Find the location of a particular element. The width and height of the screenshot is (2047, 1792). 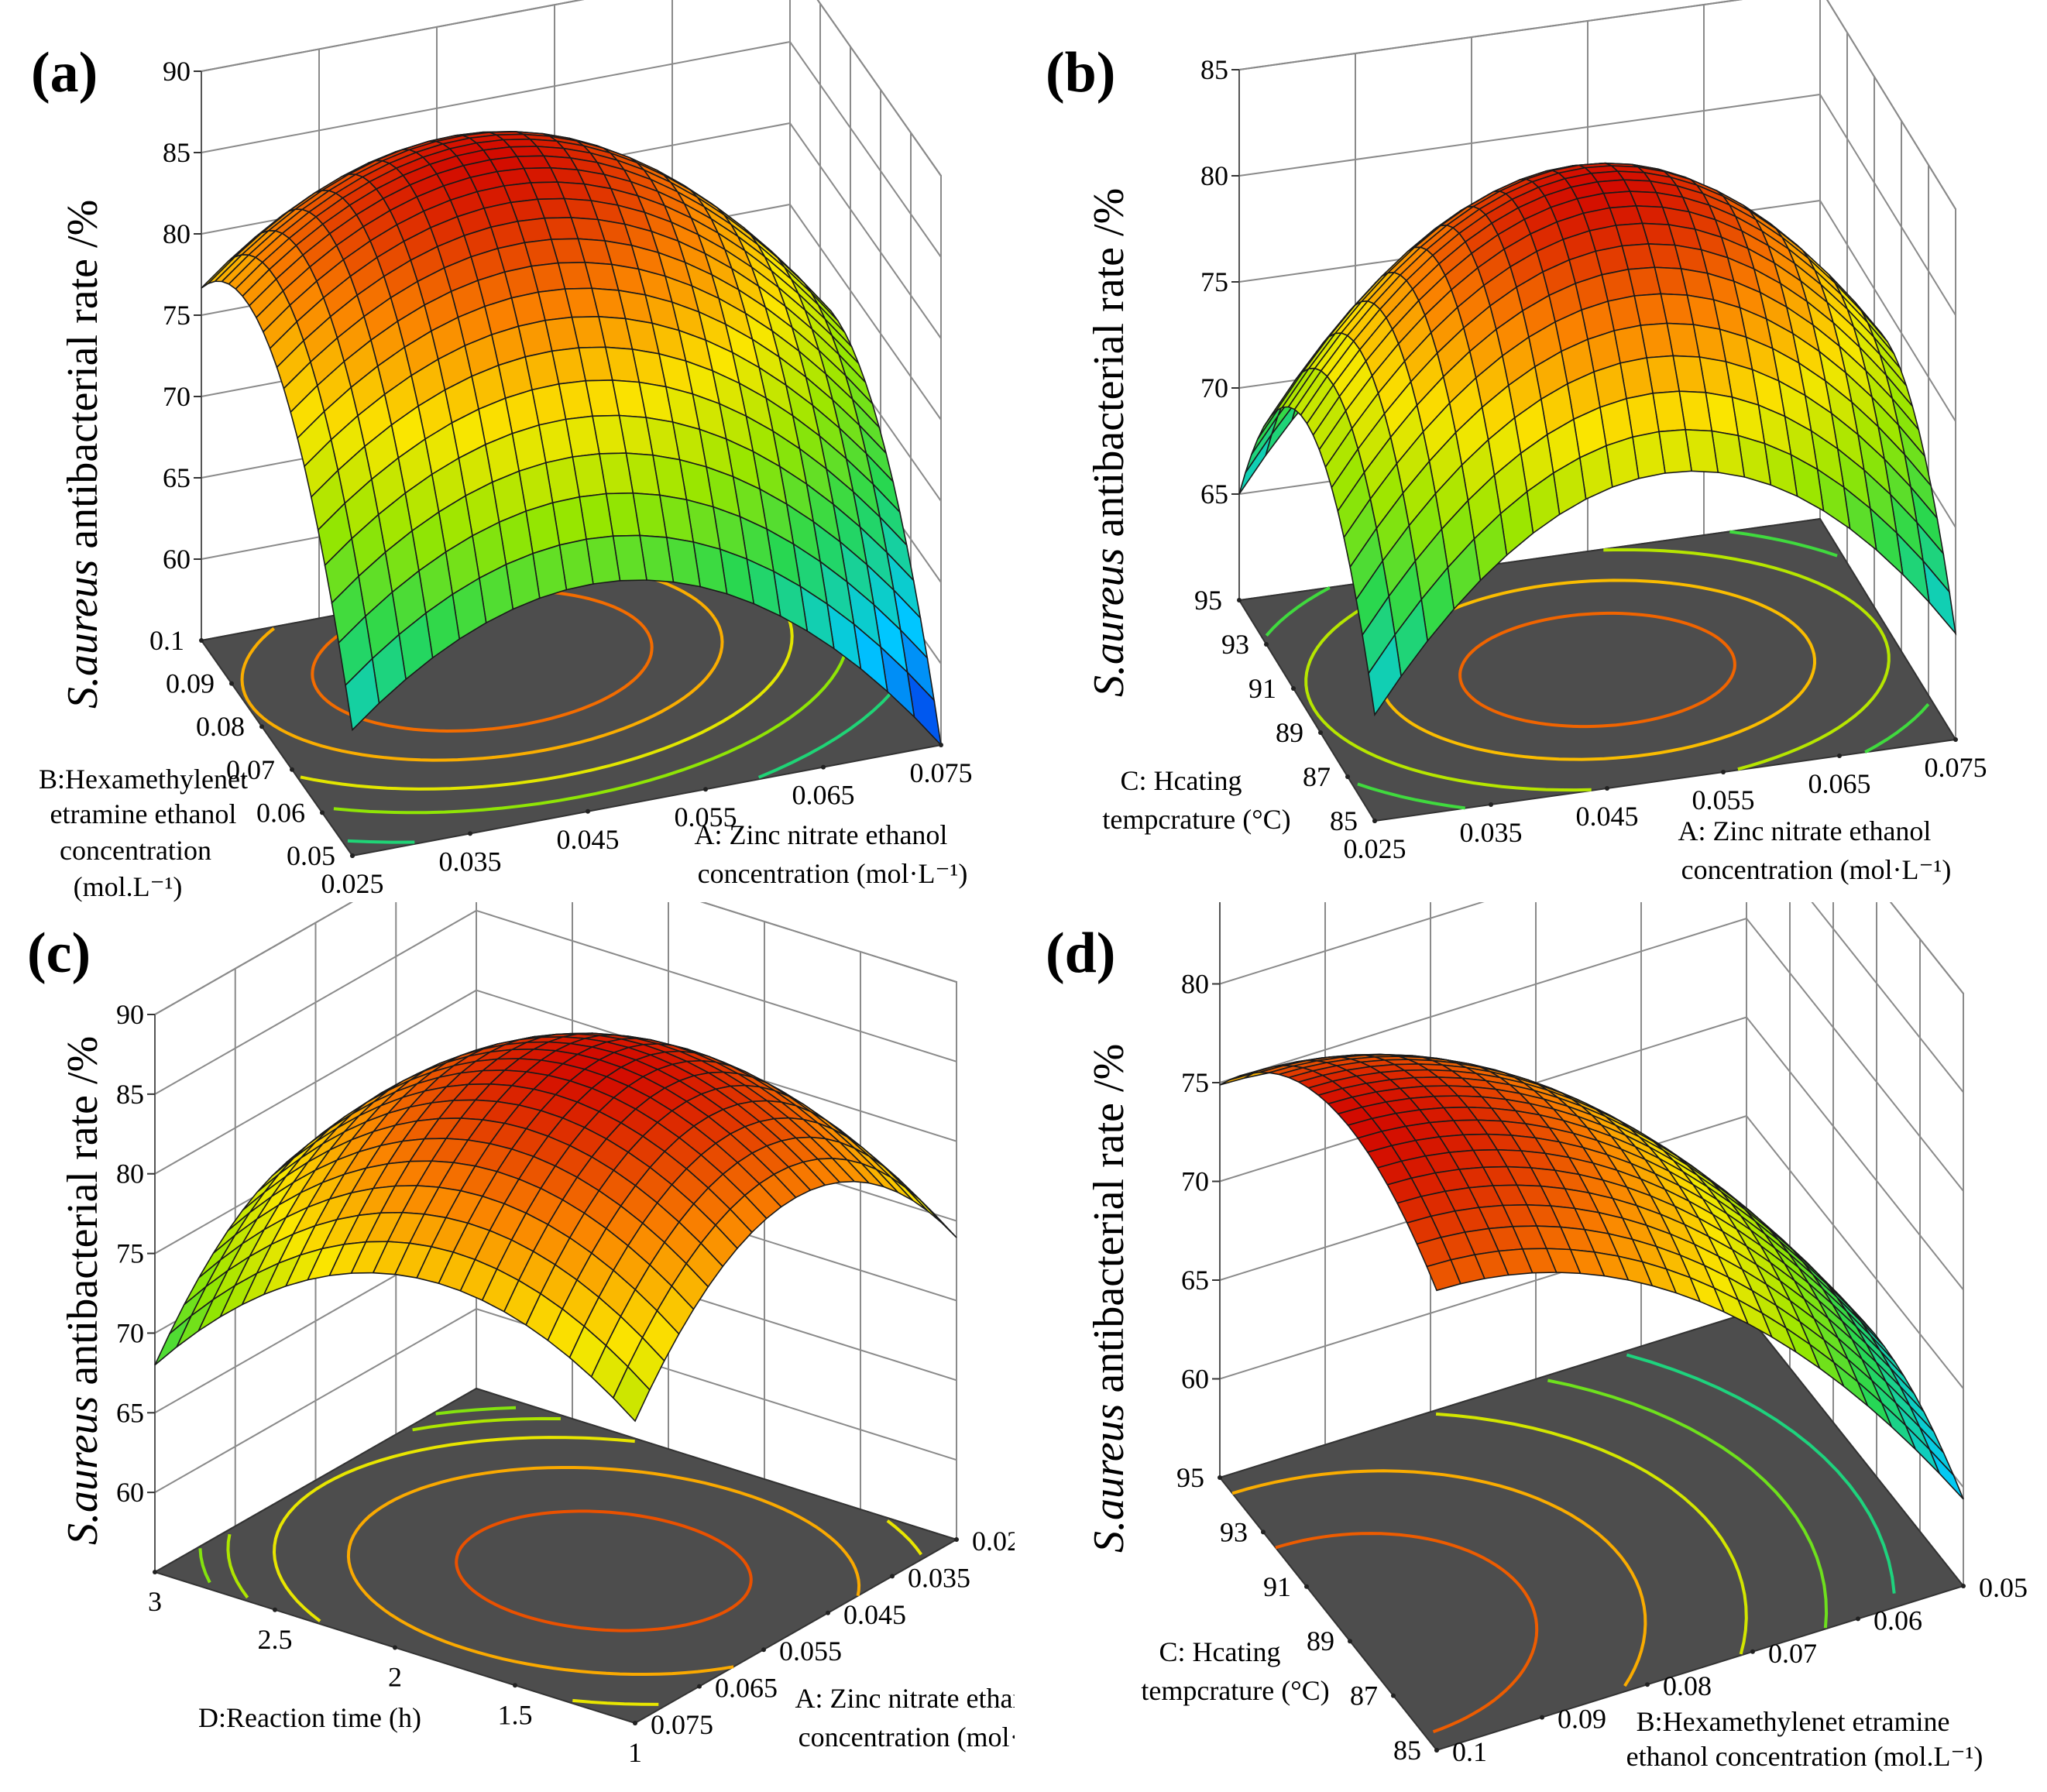

y-tick-label-4: 3 is located at coordinates (155, 1601).